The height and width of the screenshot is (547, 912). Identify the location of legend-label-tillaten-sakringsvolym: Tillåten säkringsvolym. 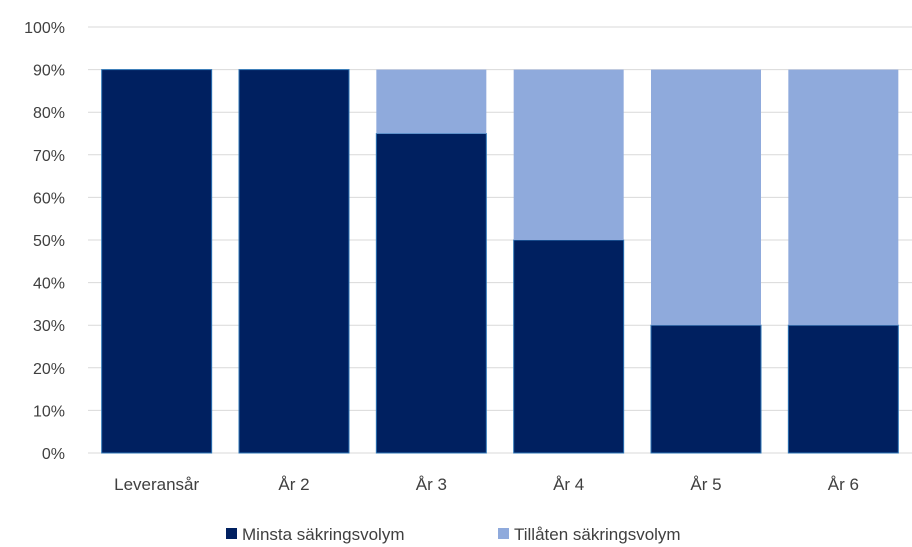
(597, 534).